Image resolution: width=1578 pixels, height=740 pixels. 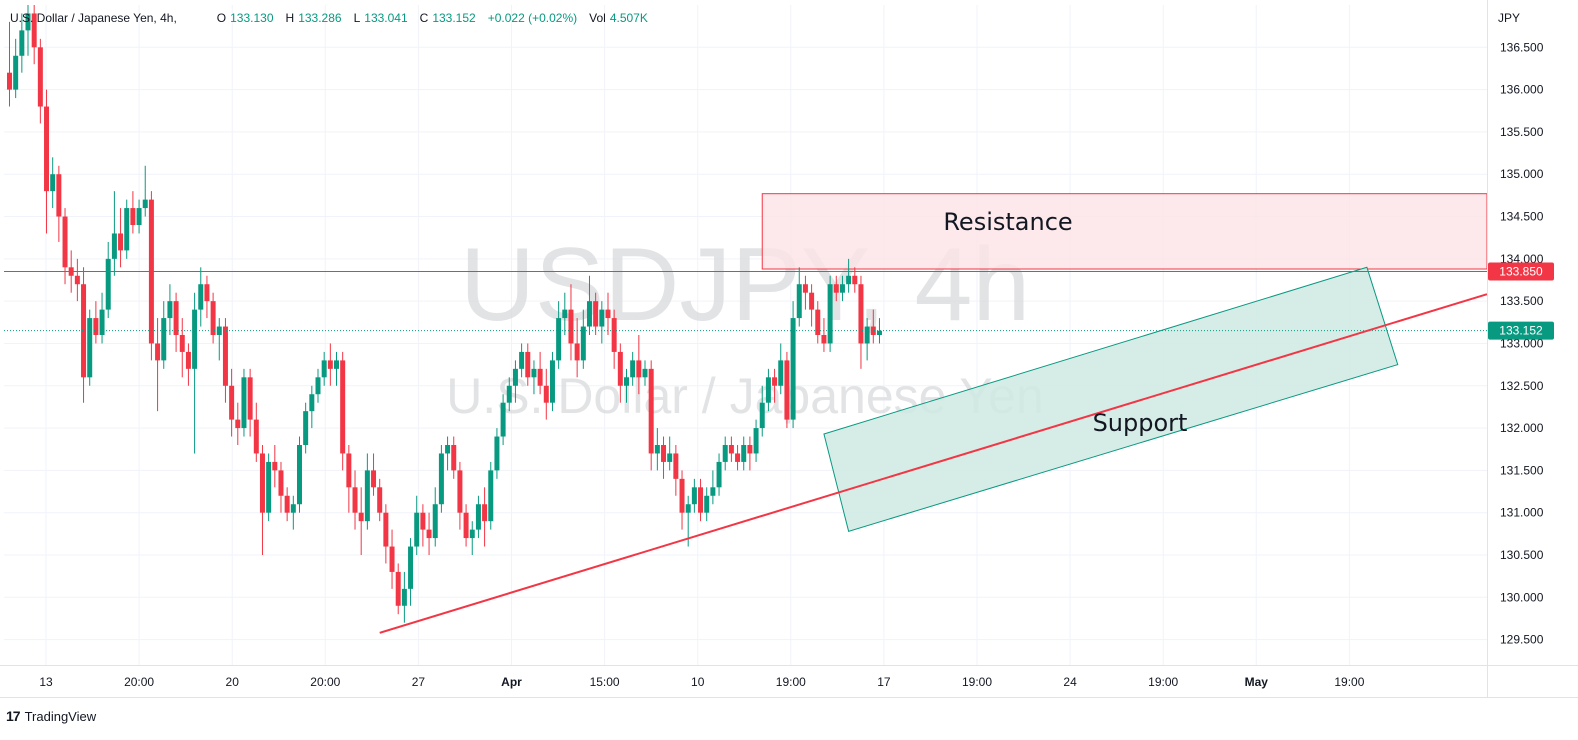 What do you see at coordinates (424, 18) in the screenshot?
I see `legend-close-label: C` at bounding box center [424, 18].